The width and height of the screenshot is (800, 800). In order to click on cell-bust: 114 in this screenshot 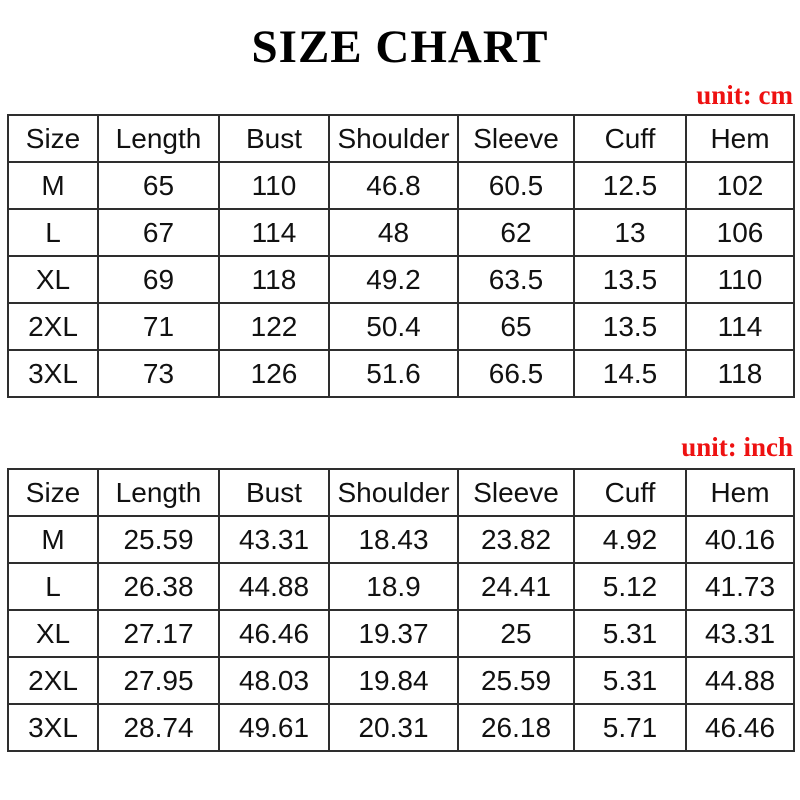, I will do `click(274, 232)`.